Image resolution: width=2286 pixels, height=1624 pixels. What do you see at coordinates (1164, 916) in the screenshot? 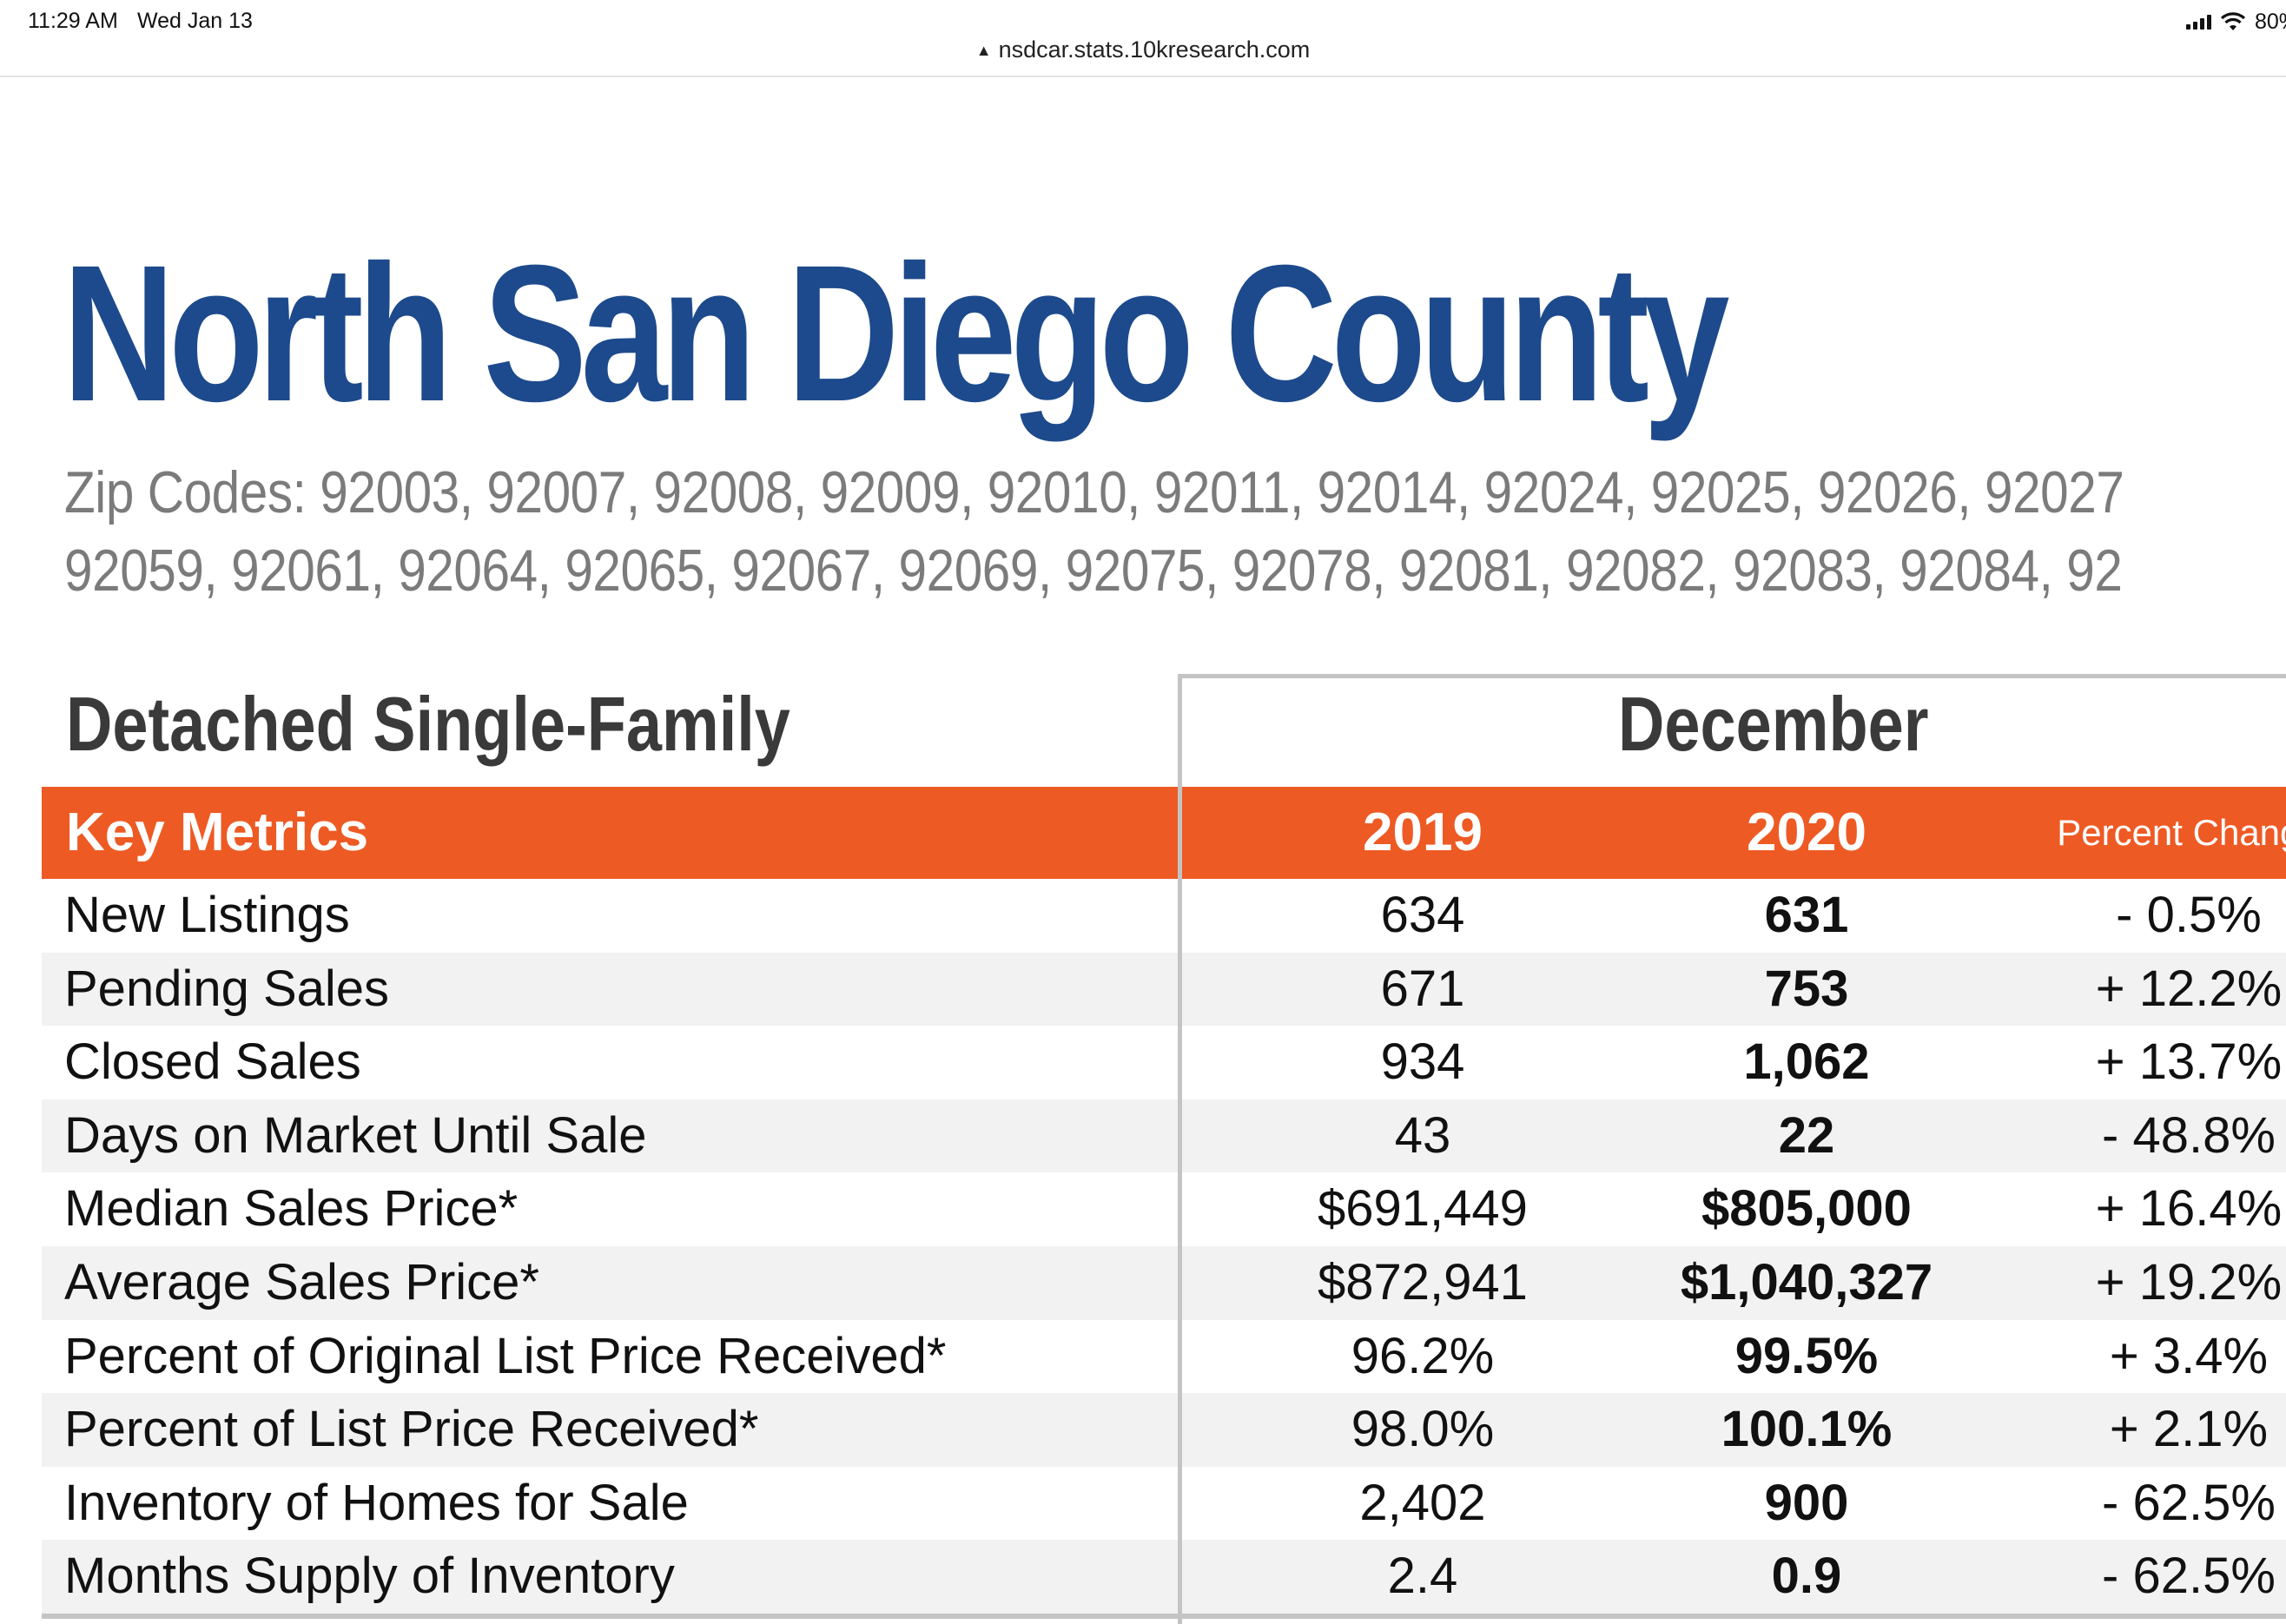
I see `table-row: New Listings 634 631 - 0.5%` at bounding box center [1164, 916].